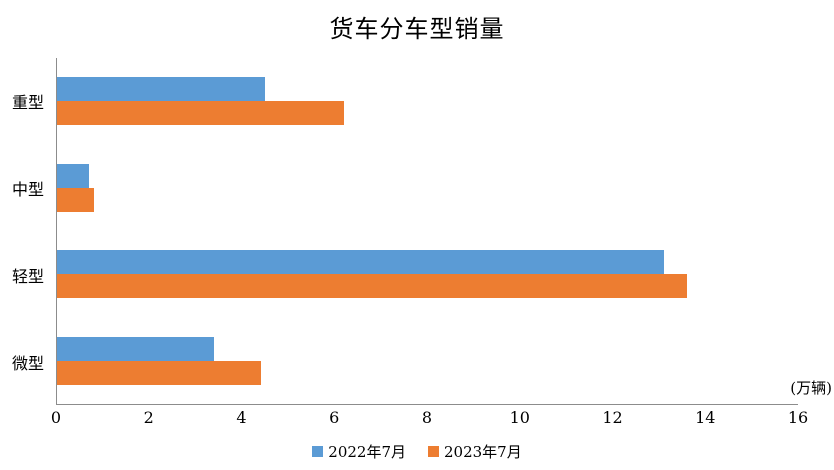 The height and width of the screenshot is (470, 834). What do you see at coordinates (27, 190) in the screenshot?
I see `y-axis-label-1: 中型` at bounding box center [27, 190].